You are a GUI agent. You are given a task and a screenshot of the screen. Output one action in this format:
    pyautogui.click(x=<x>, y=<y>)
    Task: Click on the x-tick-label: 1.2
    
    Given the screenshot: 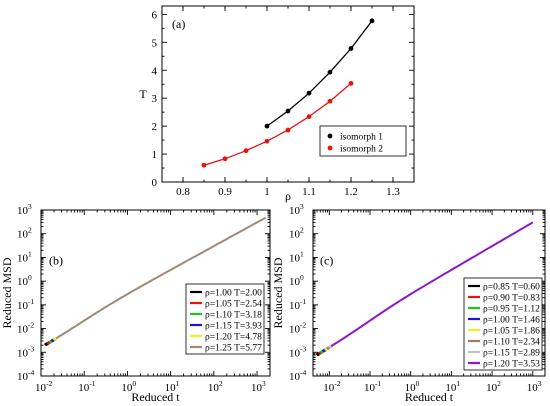 What is the action you would take?
    pyautogui.click(x=351, y=192)
    